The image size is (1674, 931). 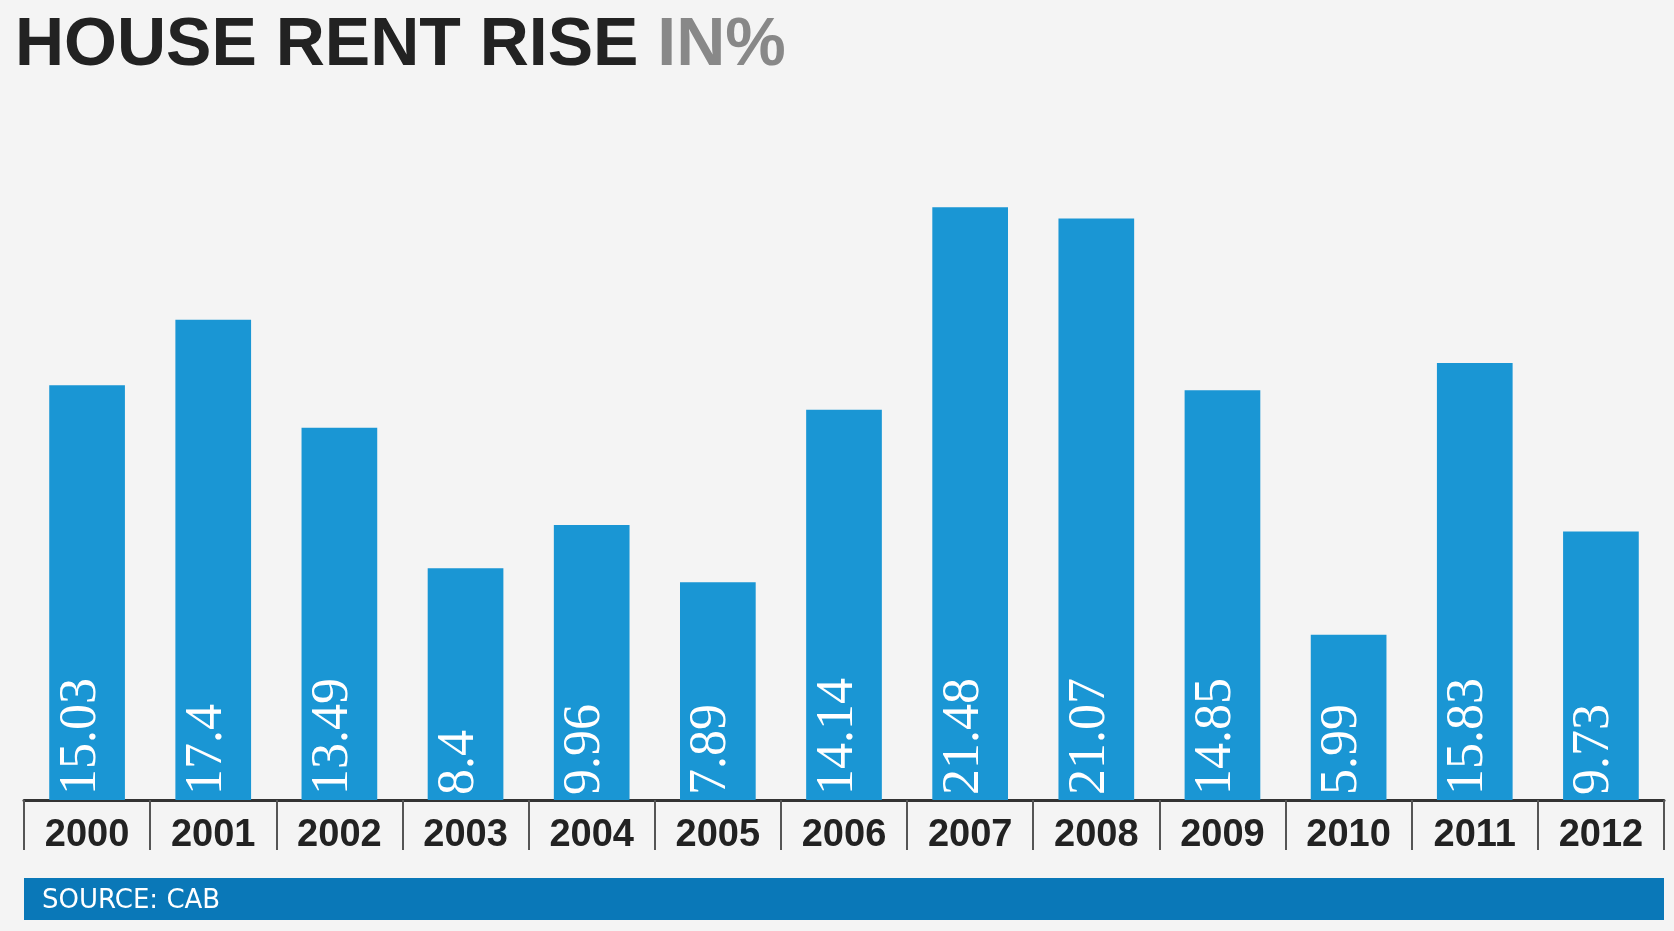 What do you see at coordinates (591, 833) in the screenshot?
I see `x-tick-label: 2004` at bounding box center [591, 833].